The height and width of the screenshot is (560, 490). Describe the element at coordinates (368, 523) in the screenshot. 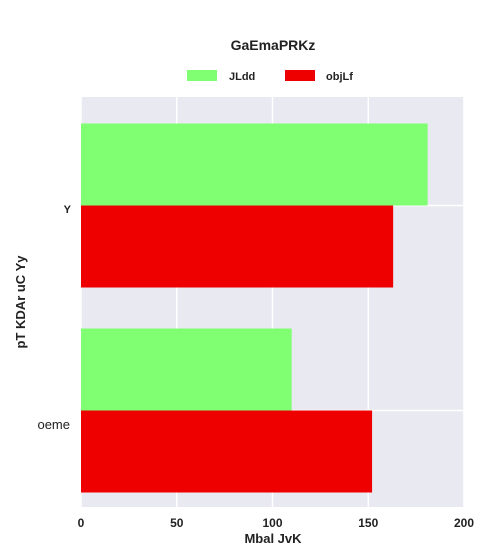

I see `x-tick-label: 150` at that location.